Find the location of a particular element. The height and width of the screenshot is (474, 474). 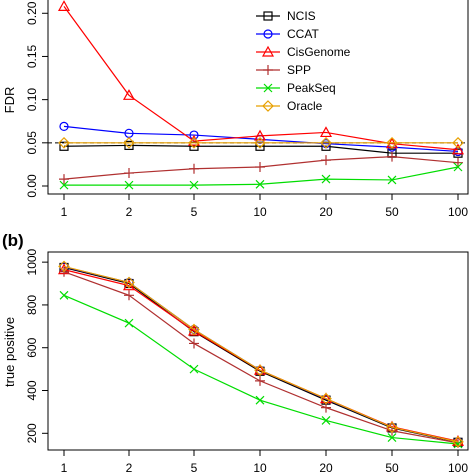

panel-b-y-ticks: 200 400 600 800 1000 is located at coordinates (36, 345).